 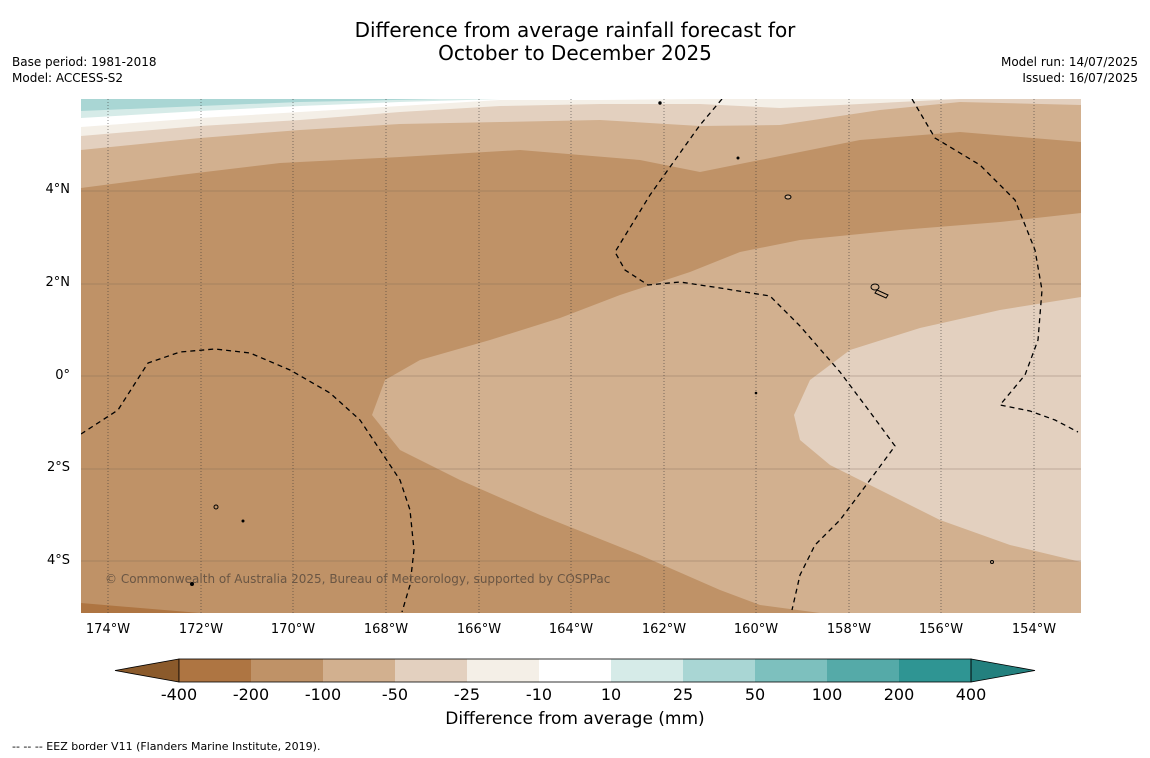 I want to click on model-name: Model: ACCESS-S2, so click(x=68, y=78).